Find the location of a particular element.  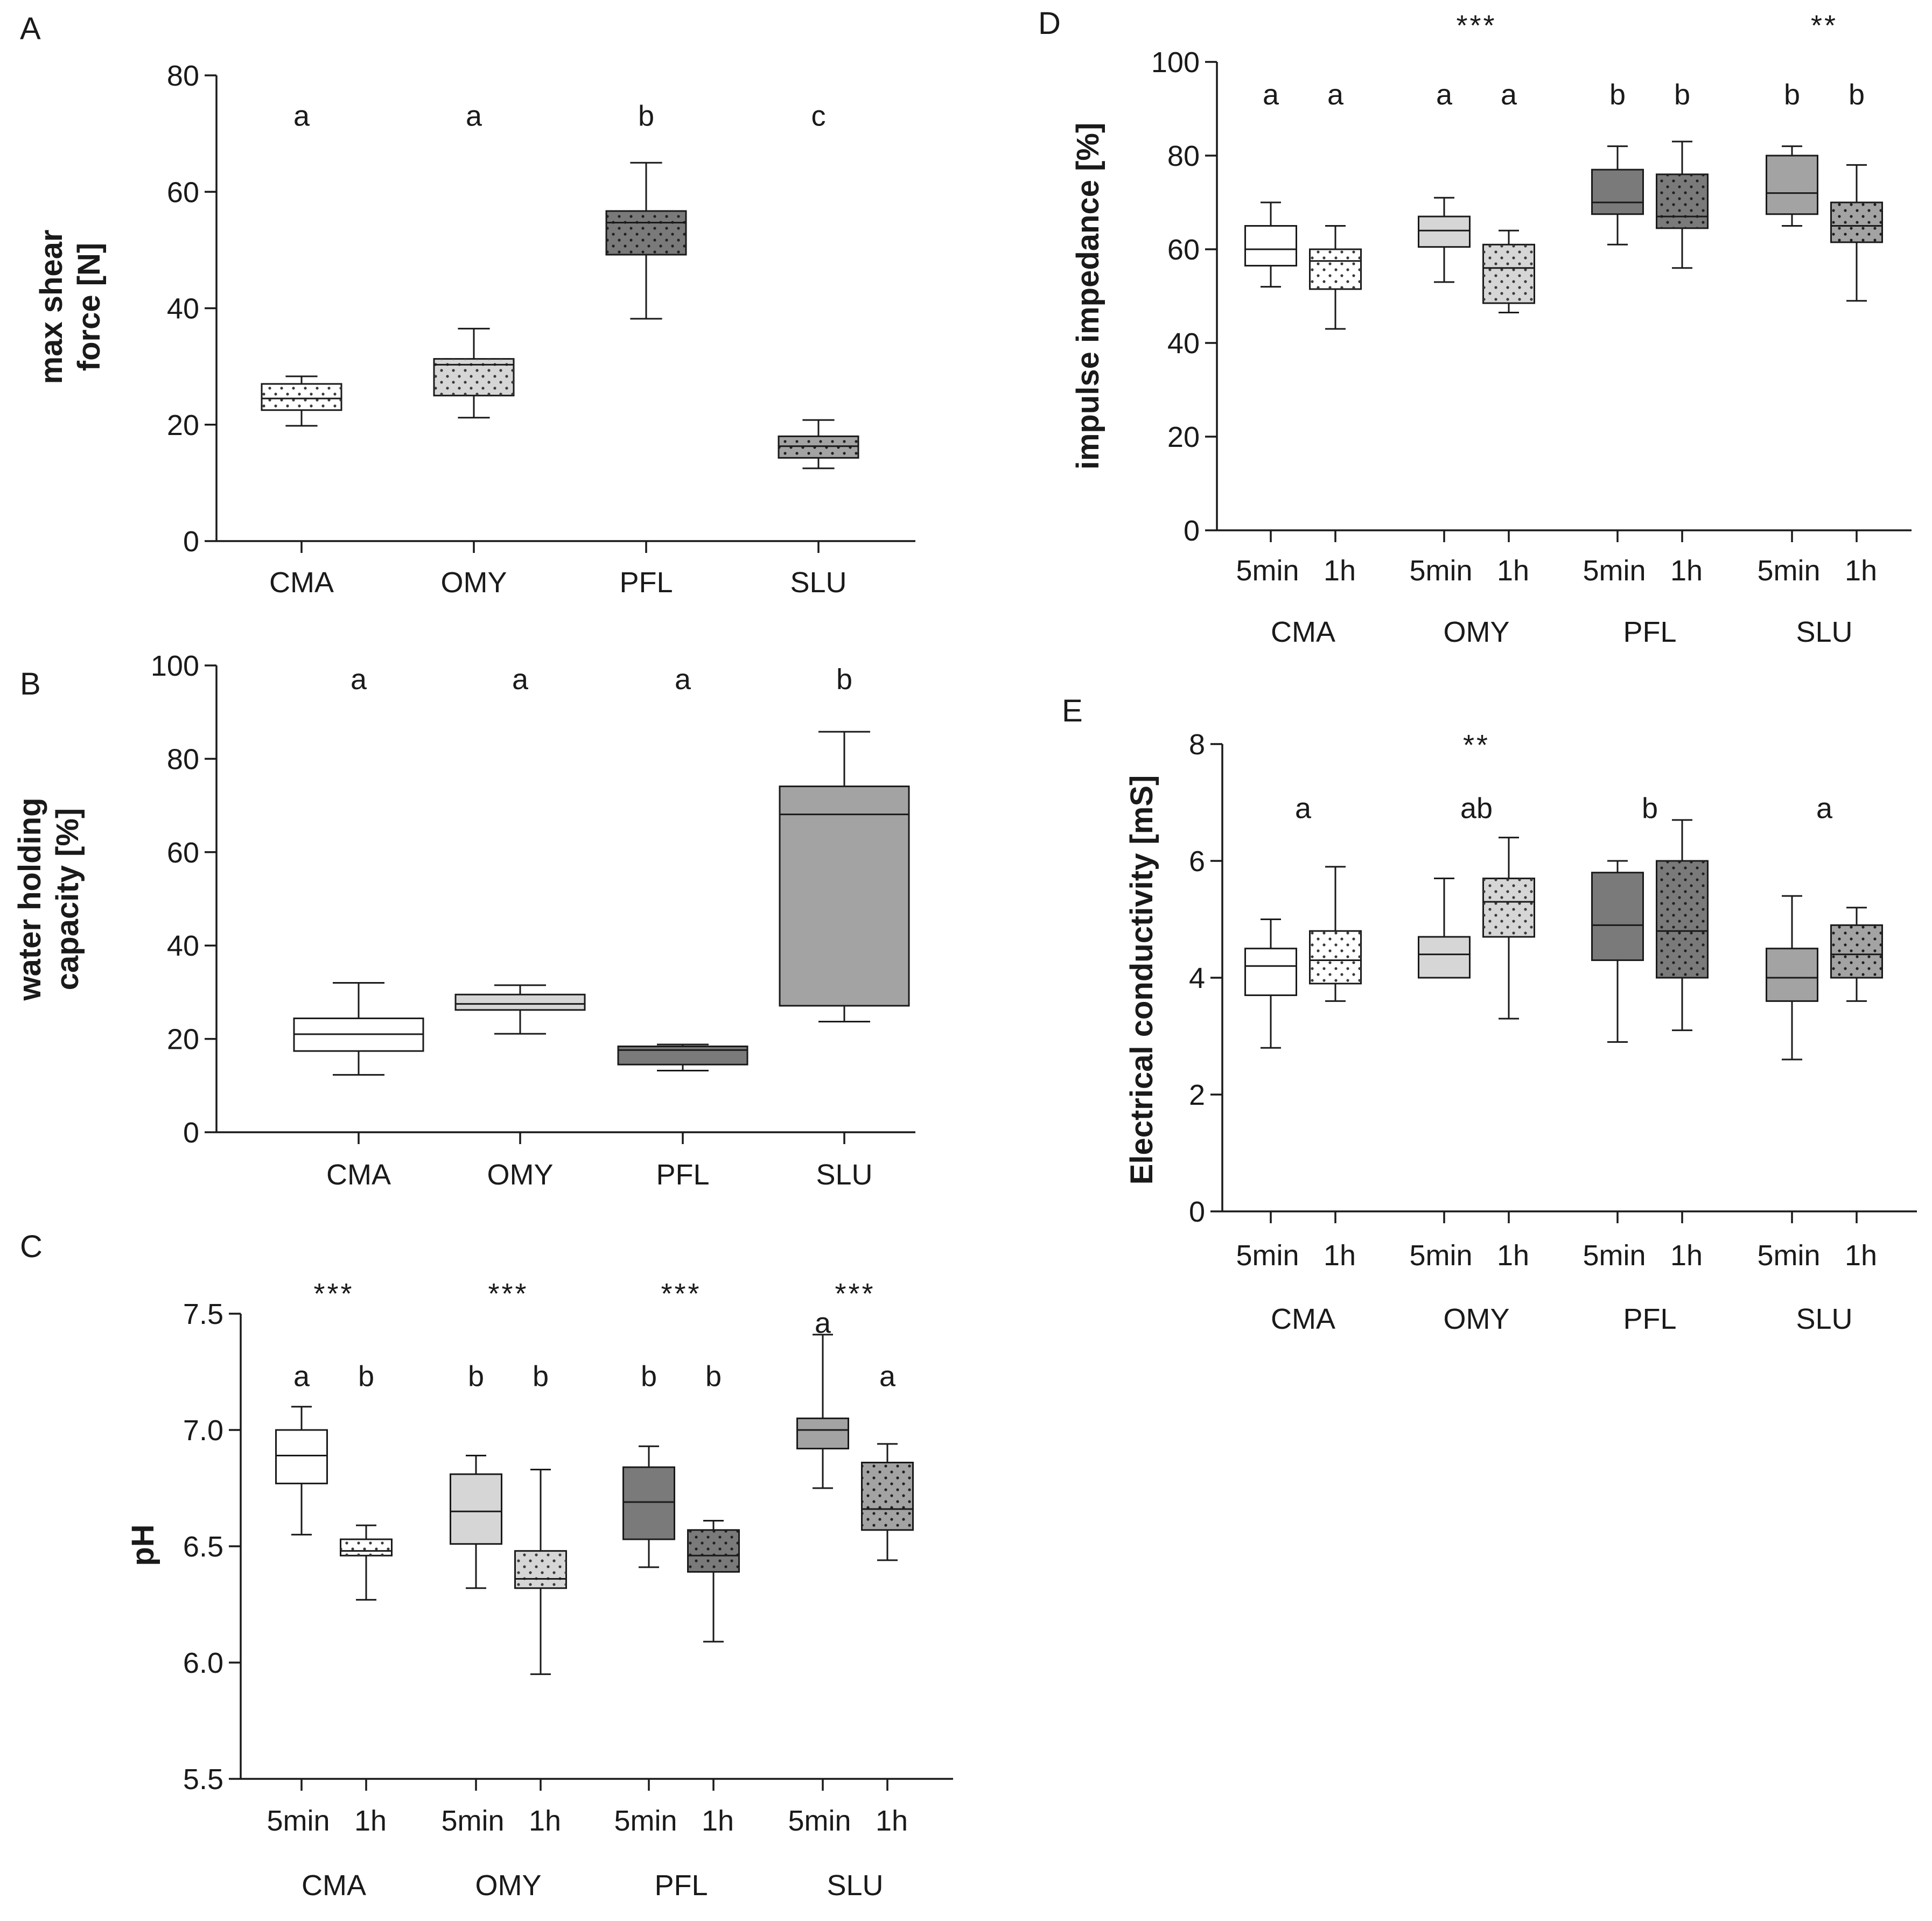

panel-label: A is located at coordinates (30, 28).